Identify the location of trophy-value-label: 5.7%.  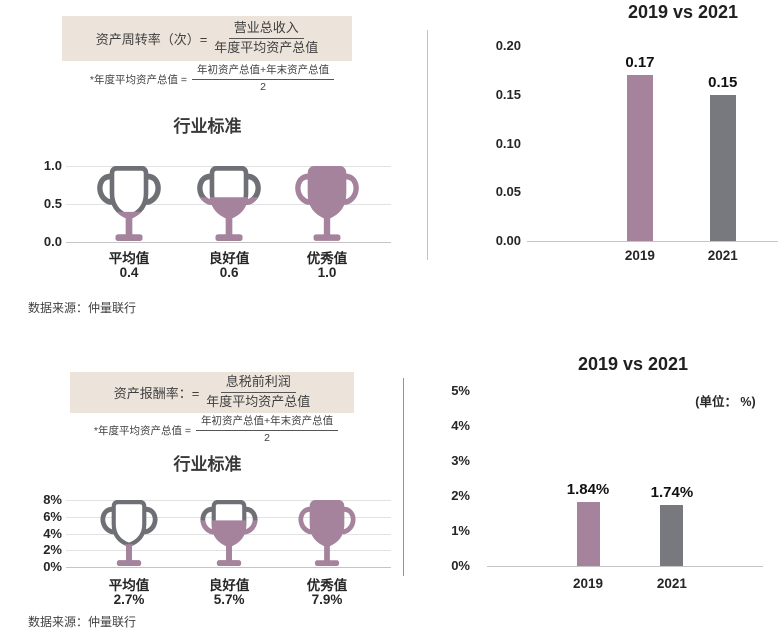
(229, 599).